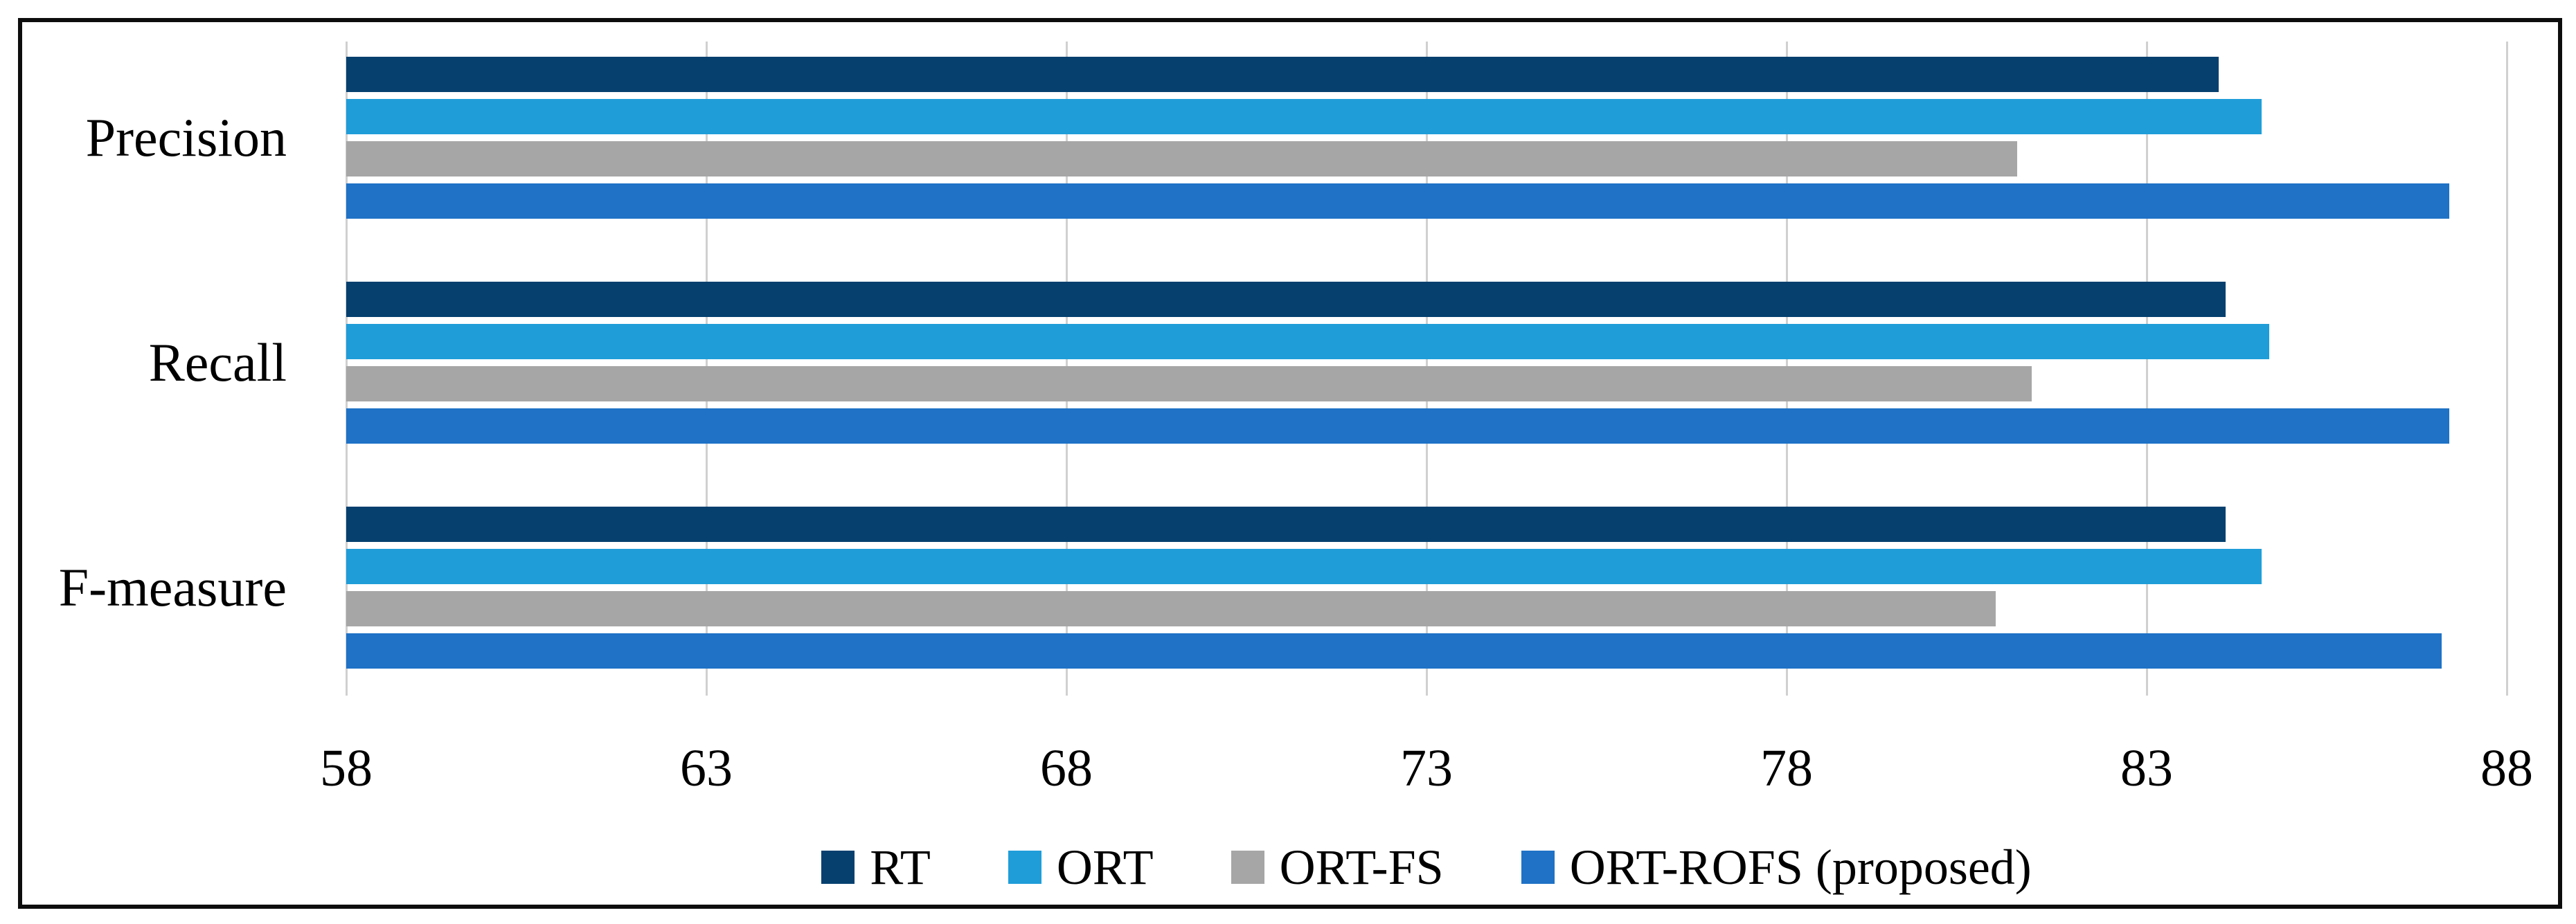 This screenshot has width=2576, height=924. What do you see at coordinates (1801, 867) in the screenshot?
I see `legend-label-ort-rofs-proposed: ORT-ROFS (proposed)` at bounding box center [1801, 867].